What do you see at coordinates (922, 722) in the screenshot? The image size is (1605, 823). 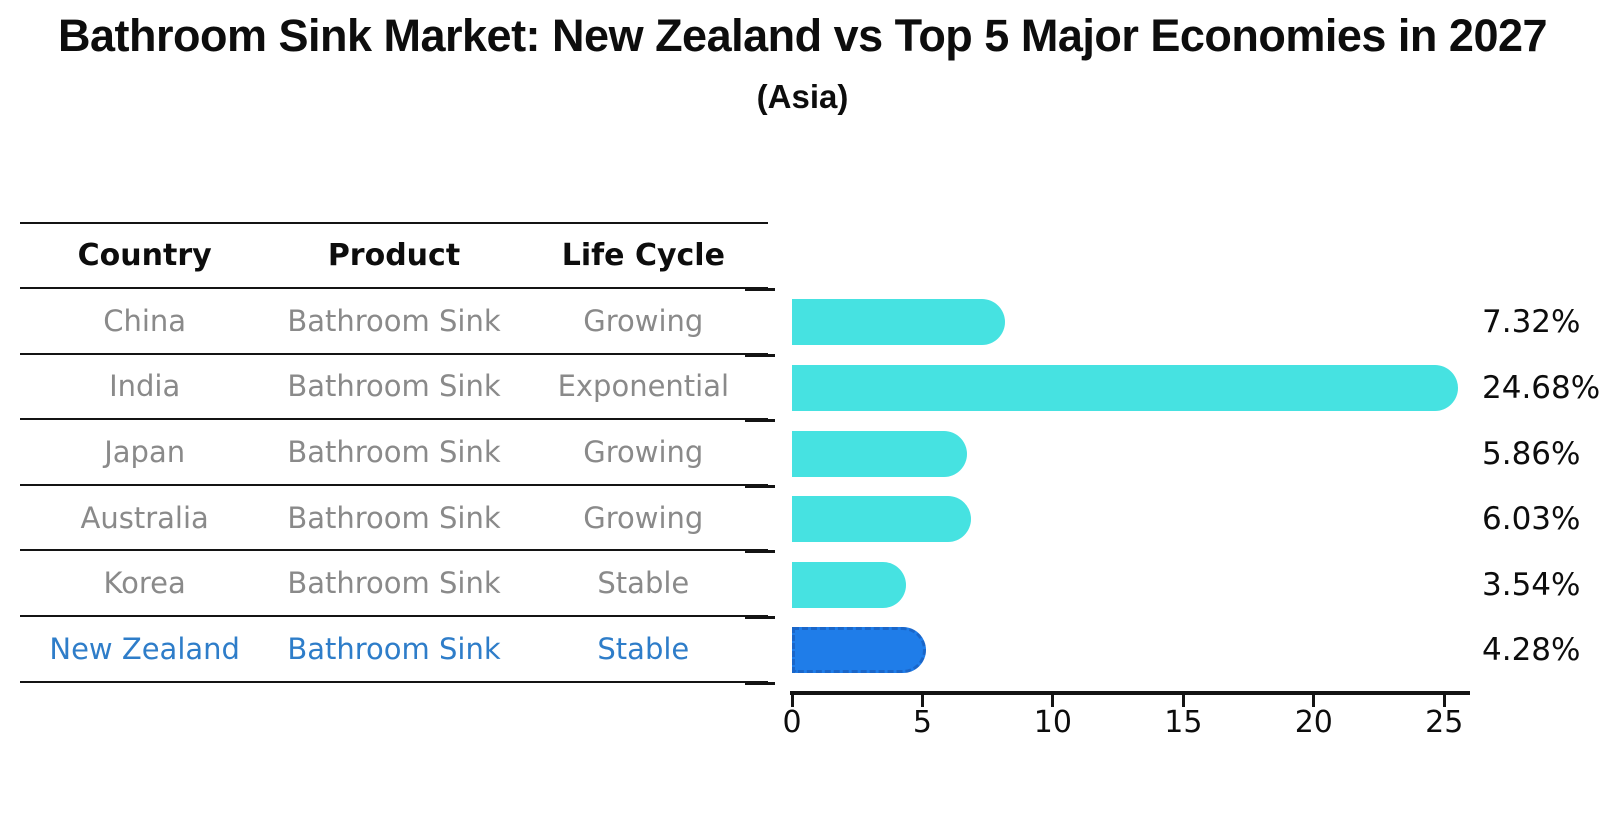 I see `x-axis-tick-label: 5` at bounding box center [922, 722].